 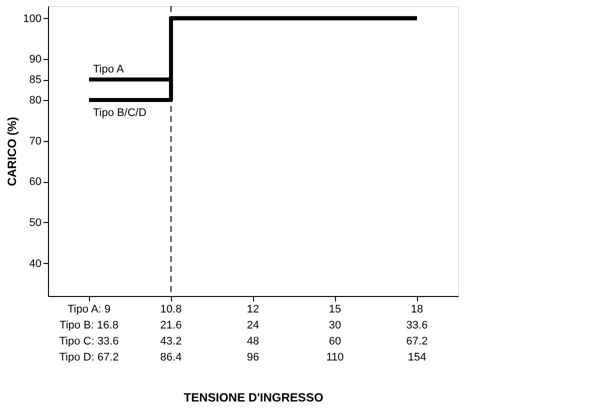 What do you see at coordinates (35, 80) in the screenshot?
I see `y-tick-label: 85` at bounding box center [35, 80].